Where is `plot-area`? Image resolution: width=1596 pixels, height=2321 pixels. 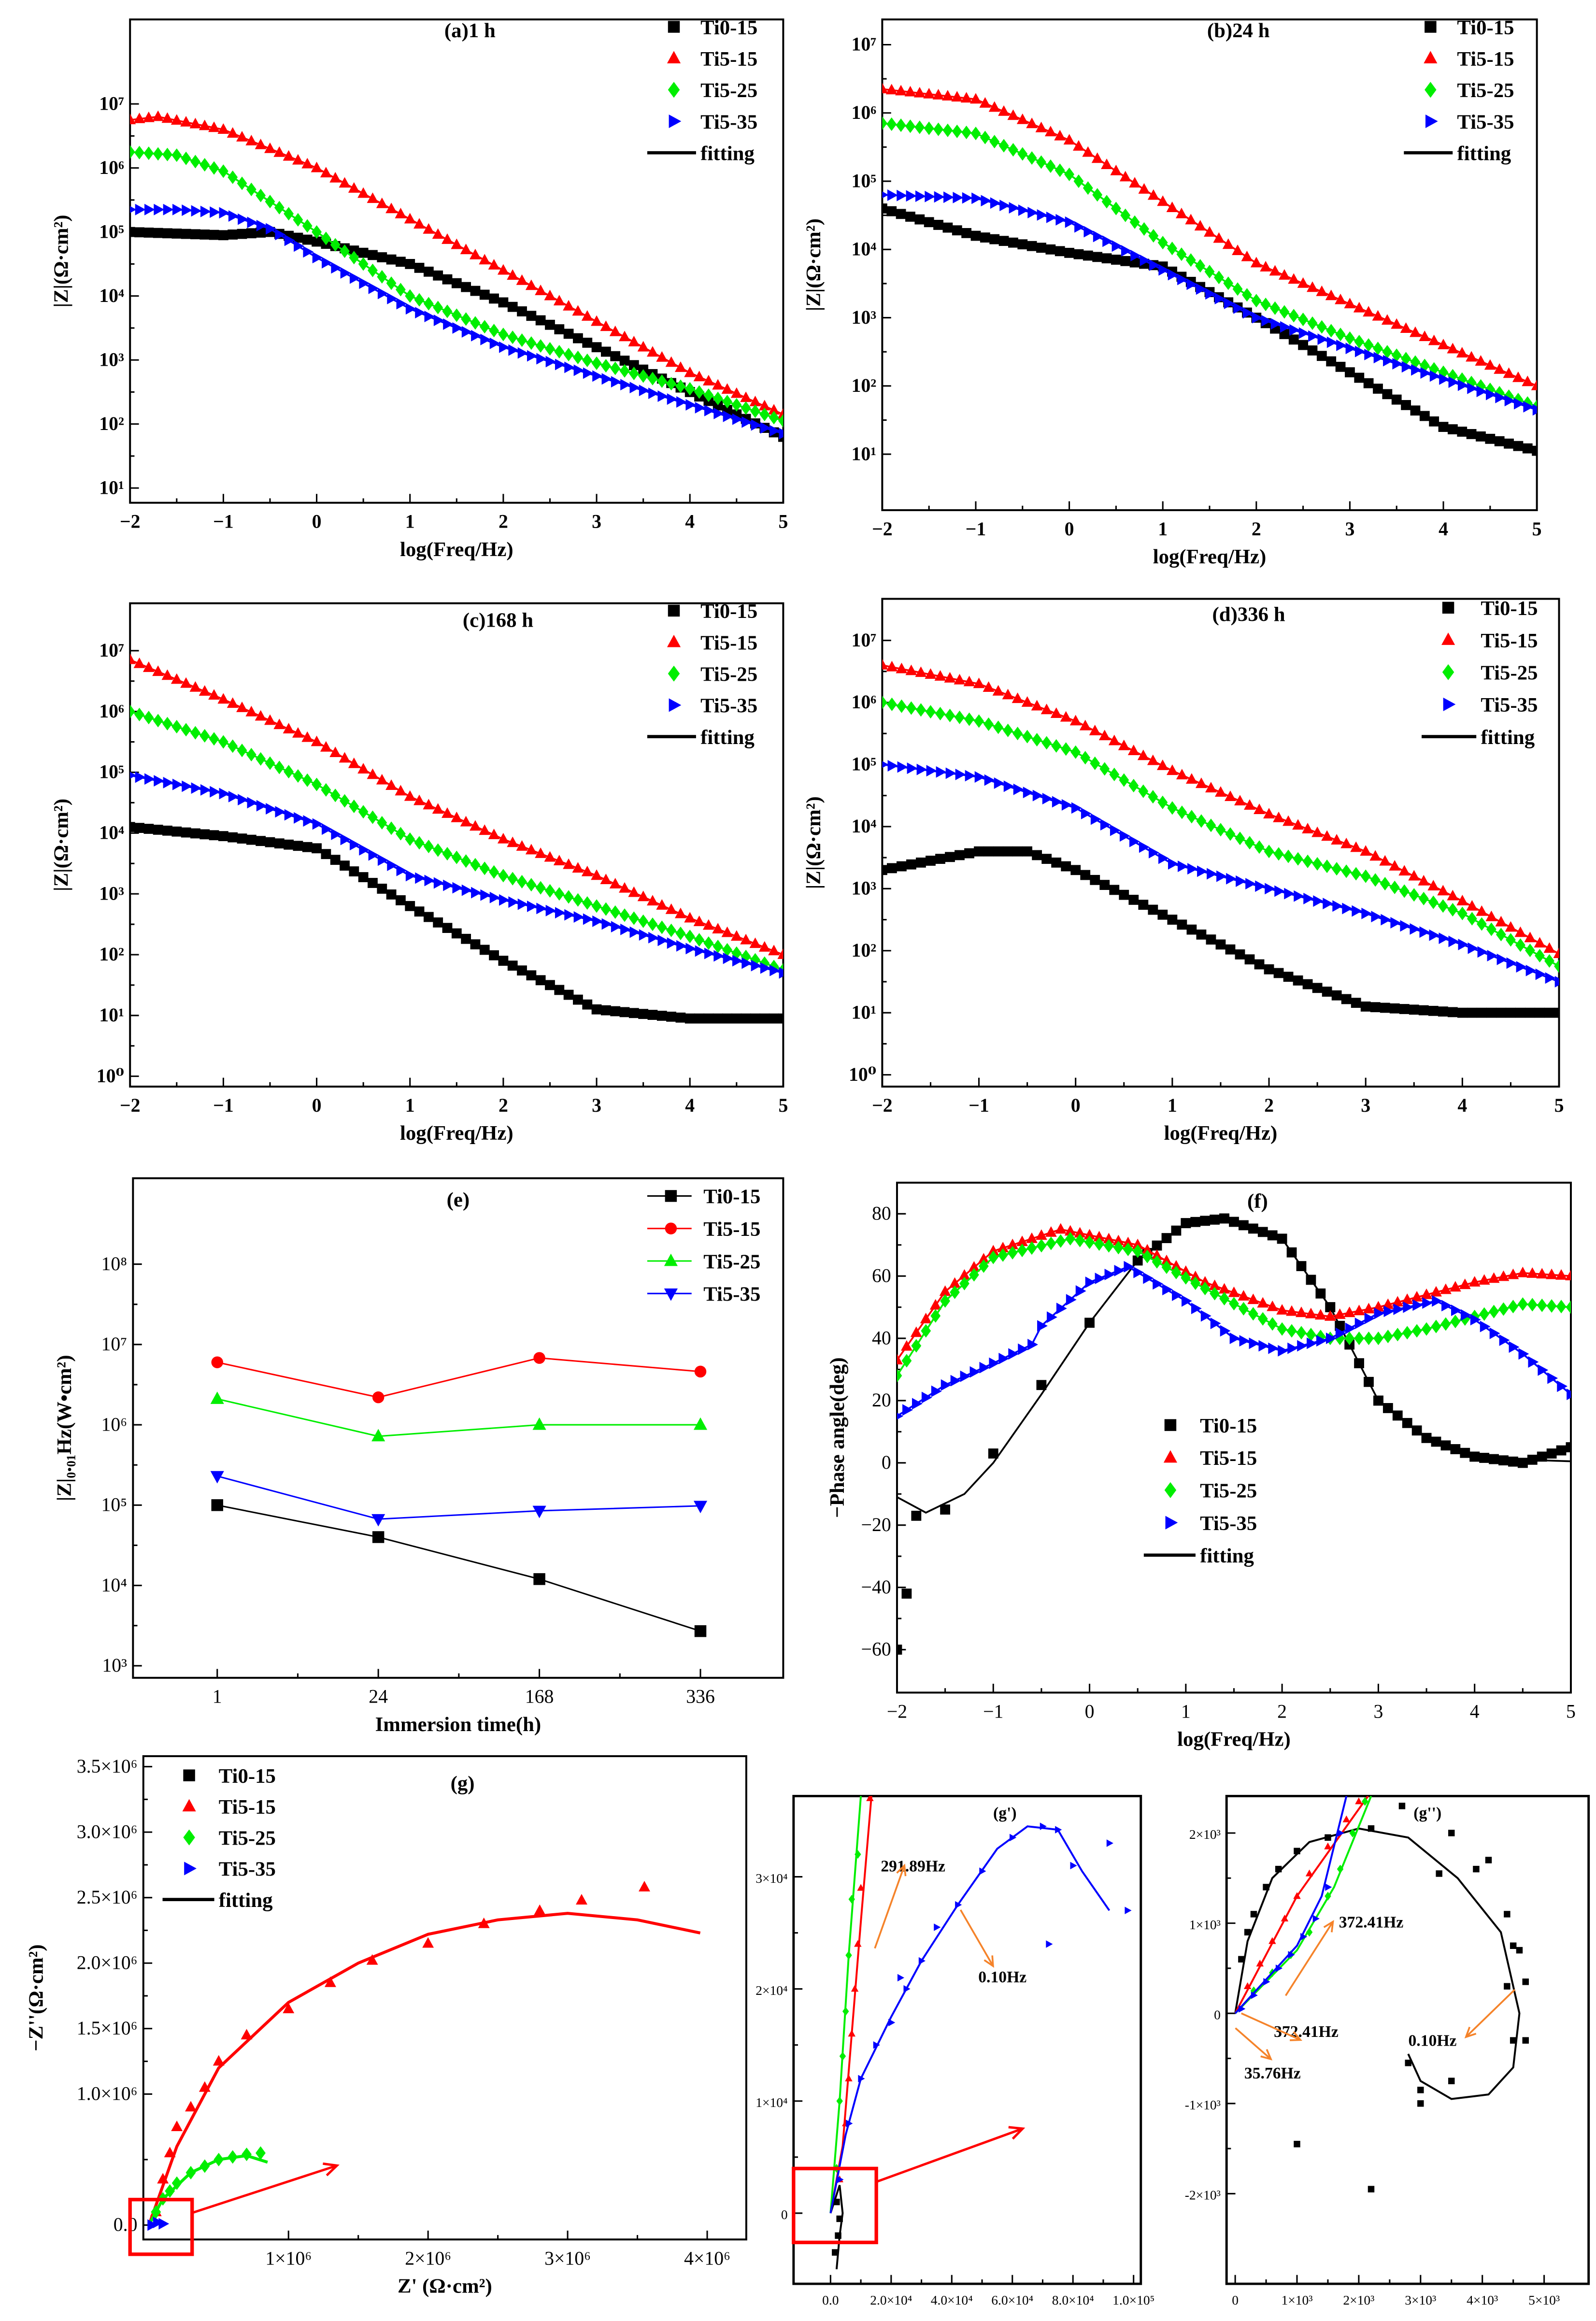 plot-area is located at coordinates (457, 276).